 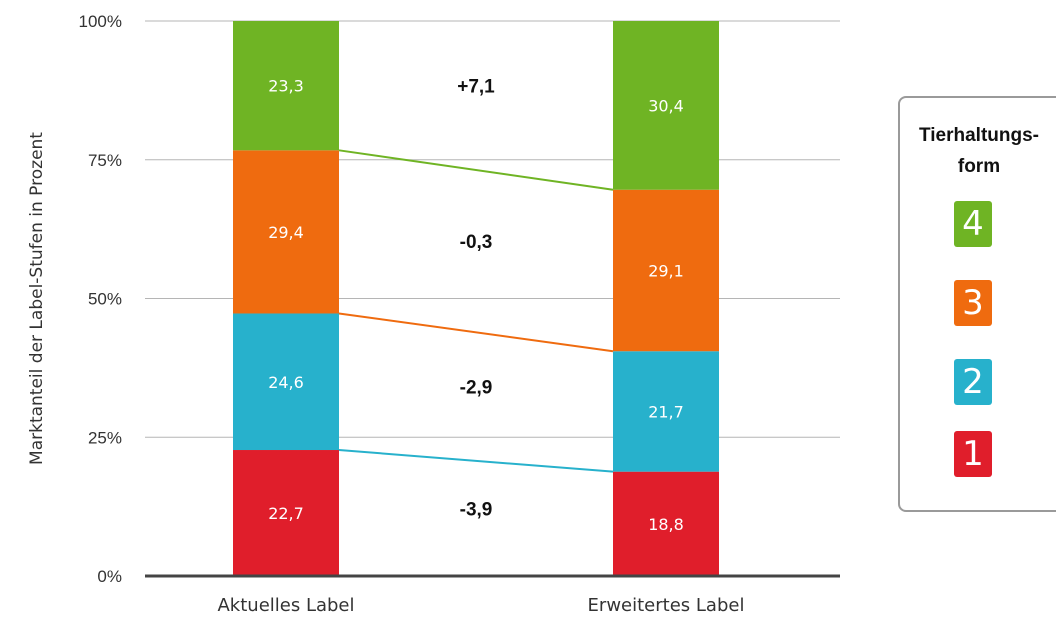 I want to click on y-tick-label: 100%, so click(x=100, y=21).